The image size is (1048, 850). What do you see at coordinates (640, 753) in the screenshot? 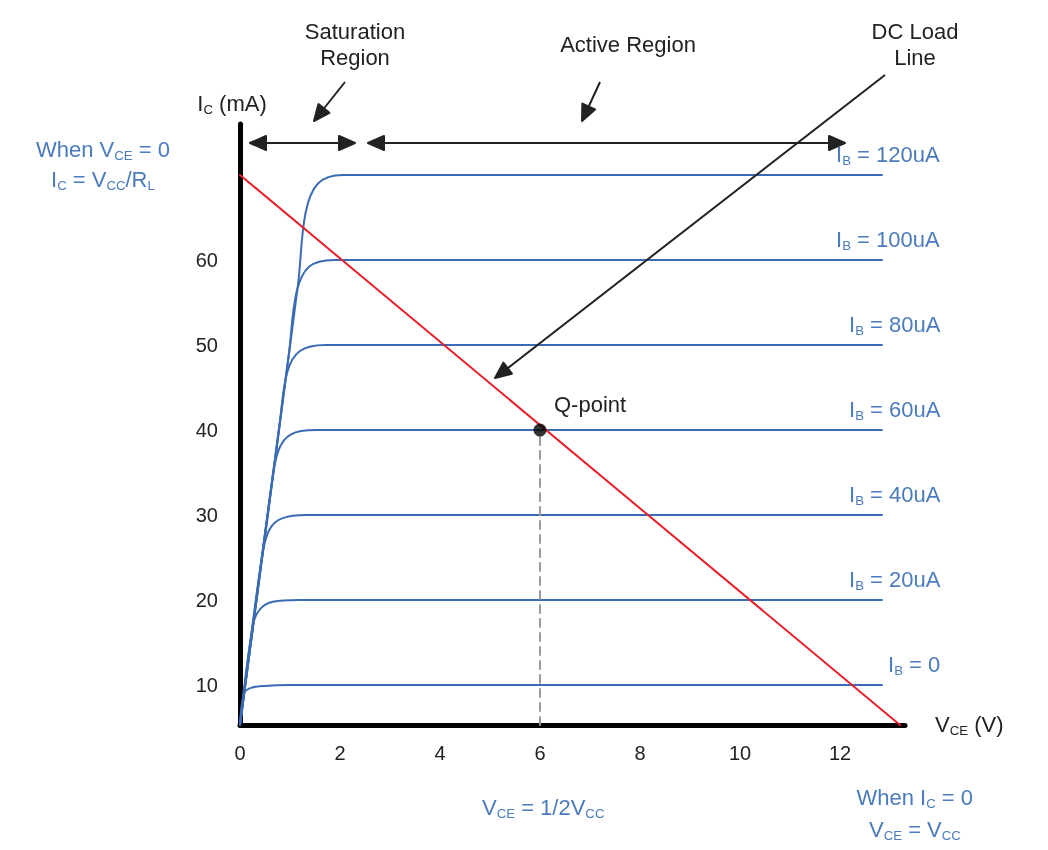
I see `x-tick-label: 8` at bounding box center [640, 753].